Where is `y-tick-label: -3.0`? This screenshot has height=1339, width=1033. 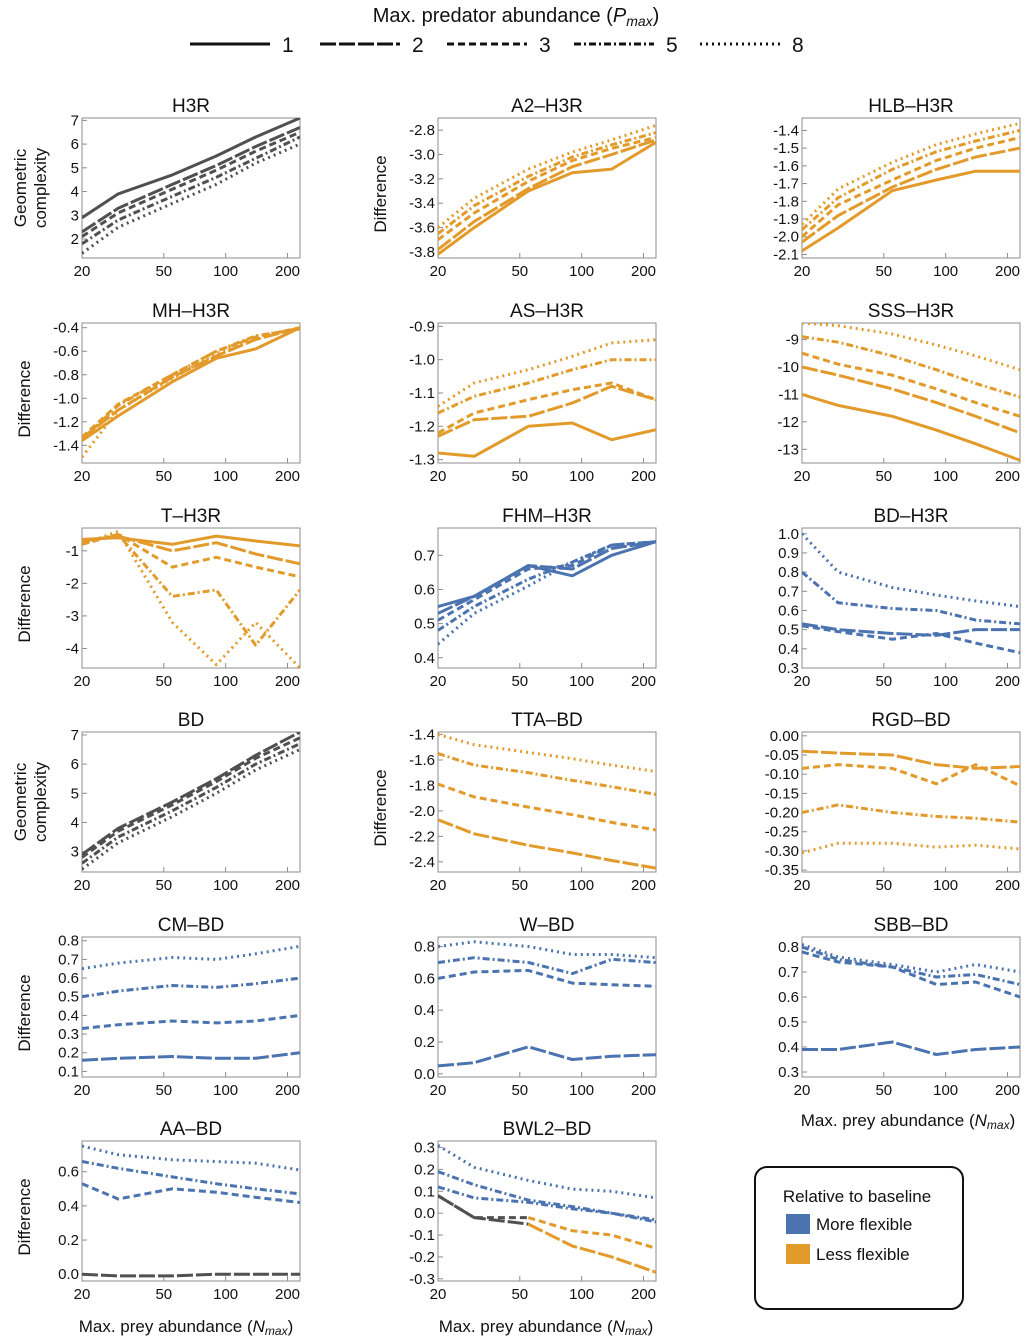
y-tick-label: -3.0 is located at coordinates (422, 155).